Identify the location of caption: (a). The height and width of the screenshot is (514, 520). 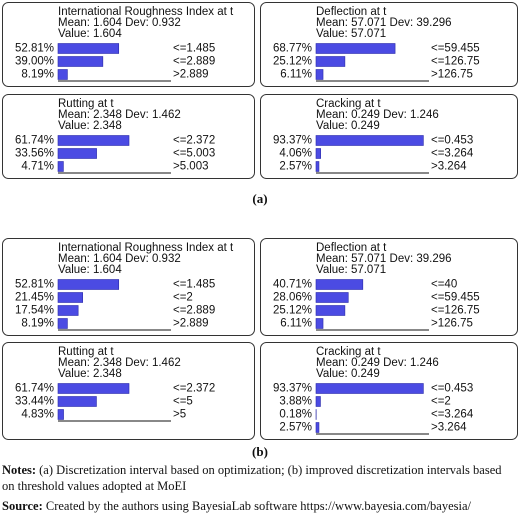
(259, 198).